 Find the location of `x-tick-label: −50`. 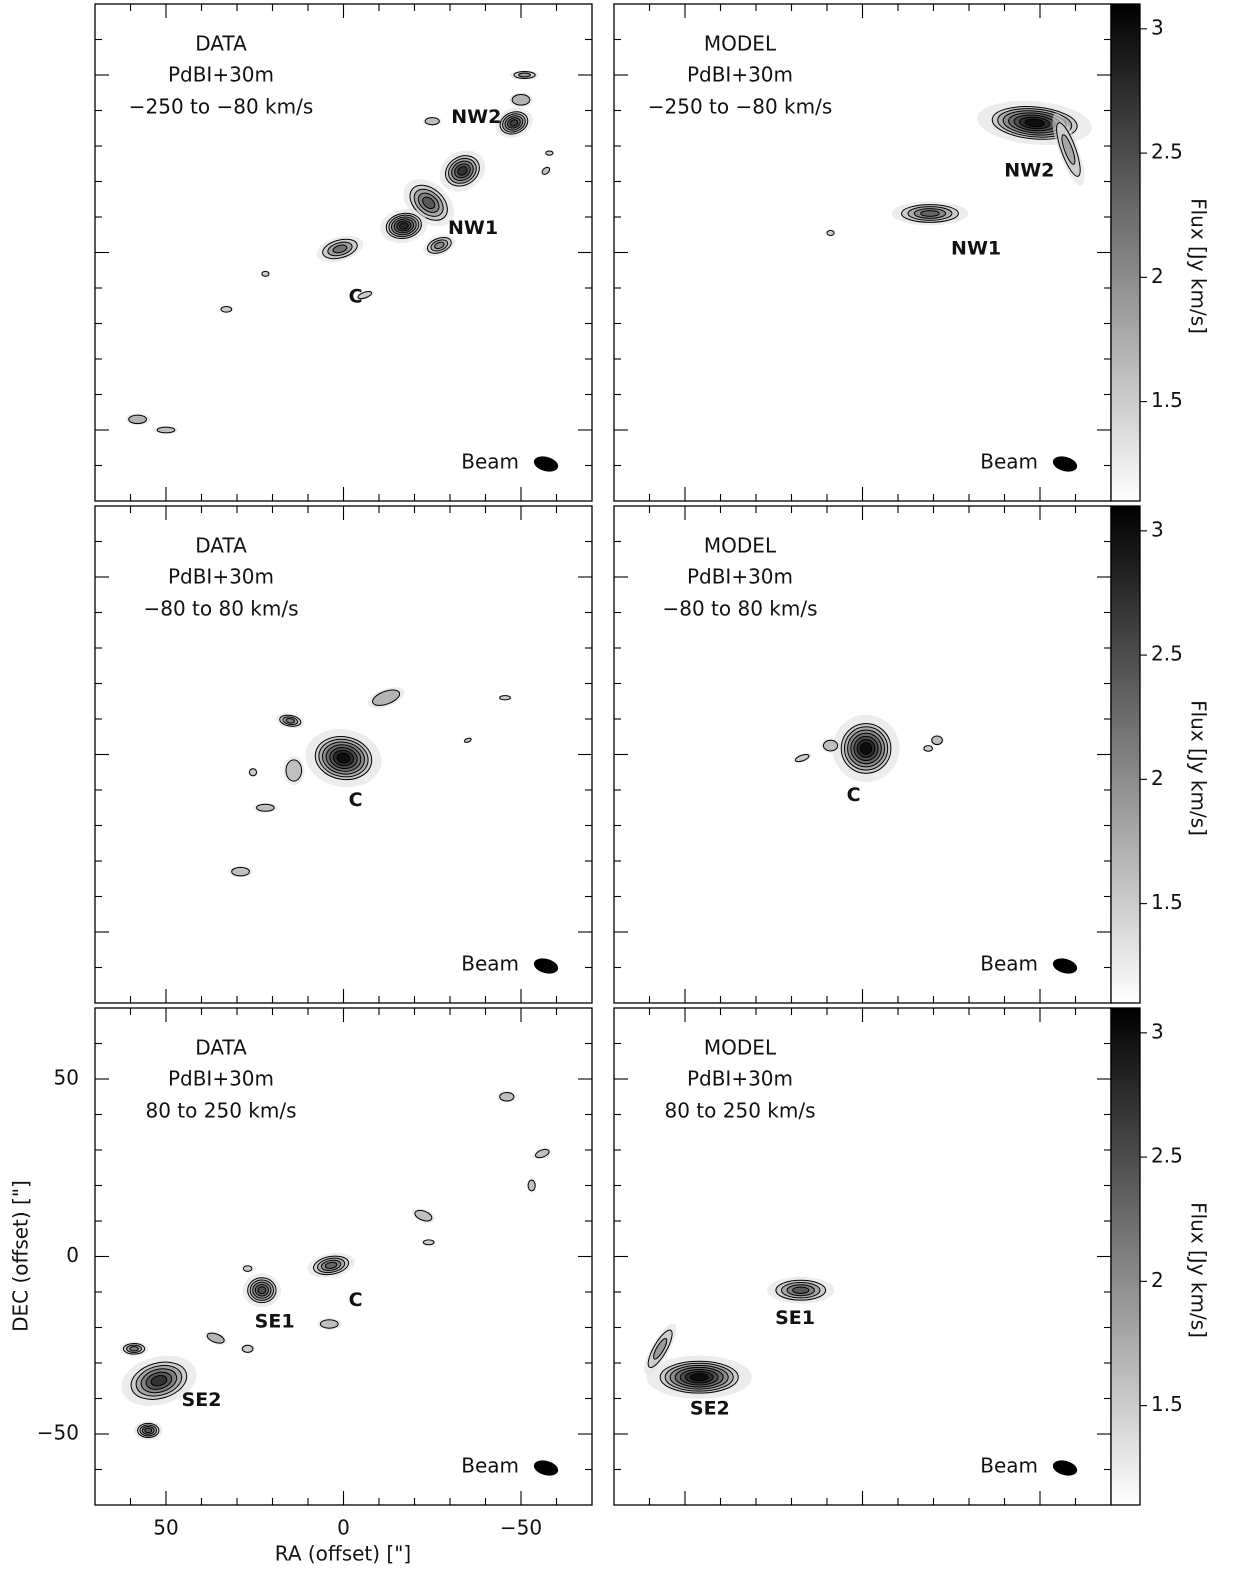

x-tick-label: −50 is located at coordinates (521, 1528).